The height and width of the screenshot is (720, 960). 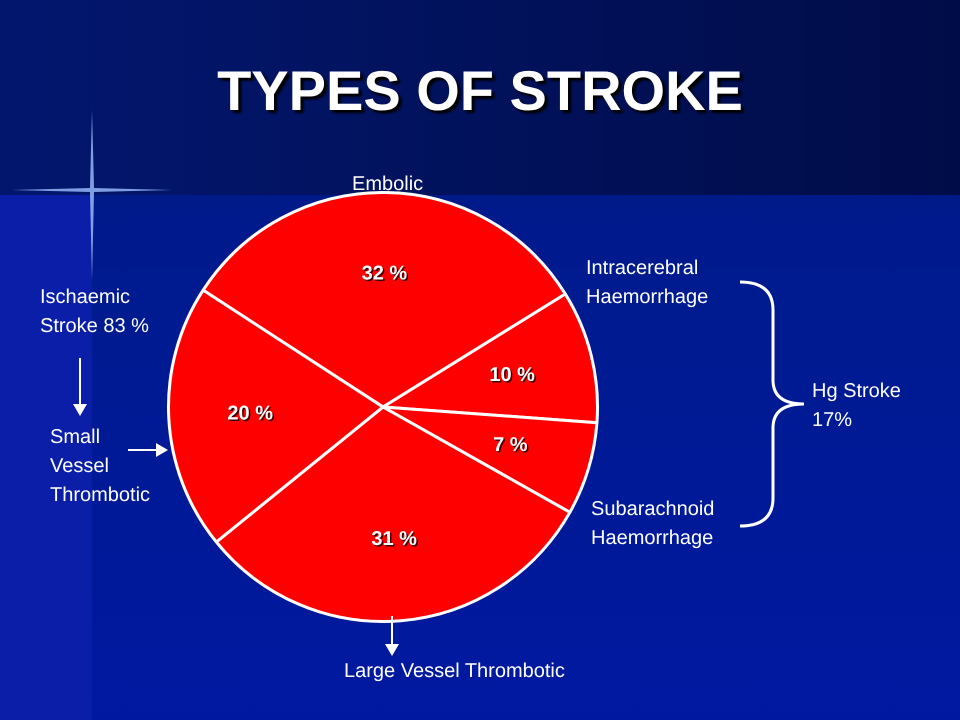 I want to click on data-label: 31 %, so click(x=395, y=541).